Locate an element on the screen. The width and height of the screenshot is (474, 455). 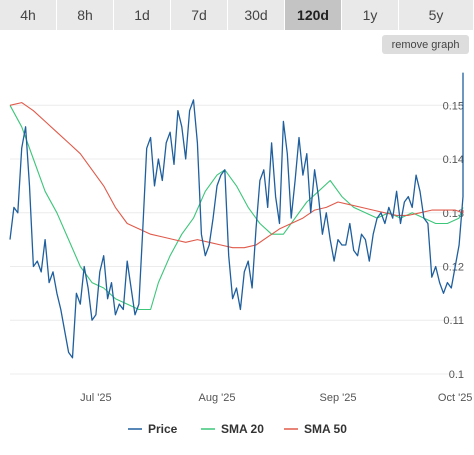
tab-4h: 4h is located at coordinates (28, 15).